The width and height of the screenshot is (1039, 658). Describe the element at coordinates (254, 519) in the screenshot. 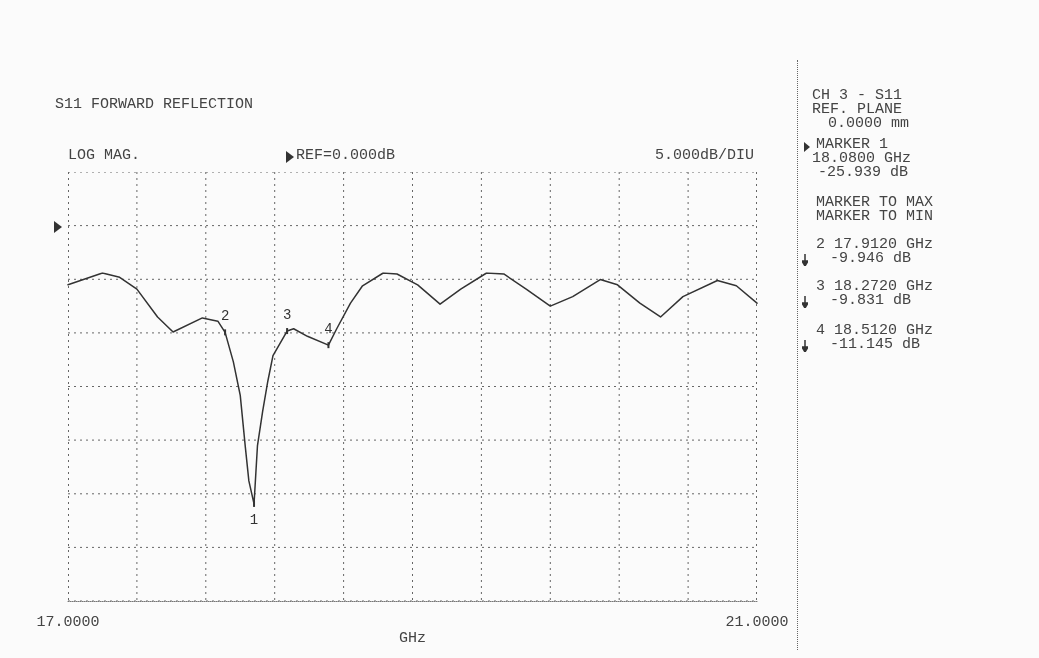

I see `annotation: 1` at that location.